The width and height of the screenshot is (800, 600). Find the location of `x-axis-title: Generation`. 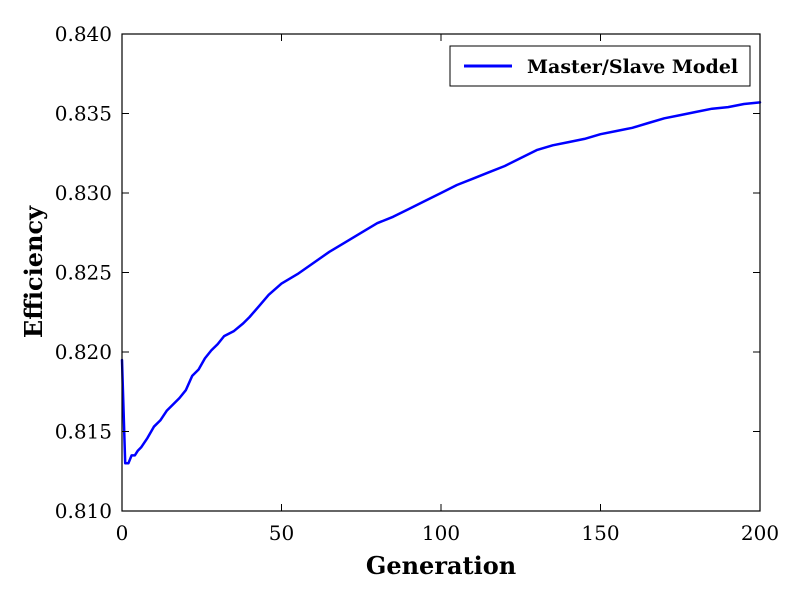

x-axis-title: Generation is located at coordinates (441, 565).